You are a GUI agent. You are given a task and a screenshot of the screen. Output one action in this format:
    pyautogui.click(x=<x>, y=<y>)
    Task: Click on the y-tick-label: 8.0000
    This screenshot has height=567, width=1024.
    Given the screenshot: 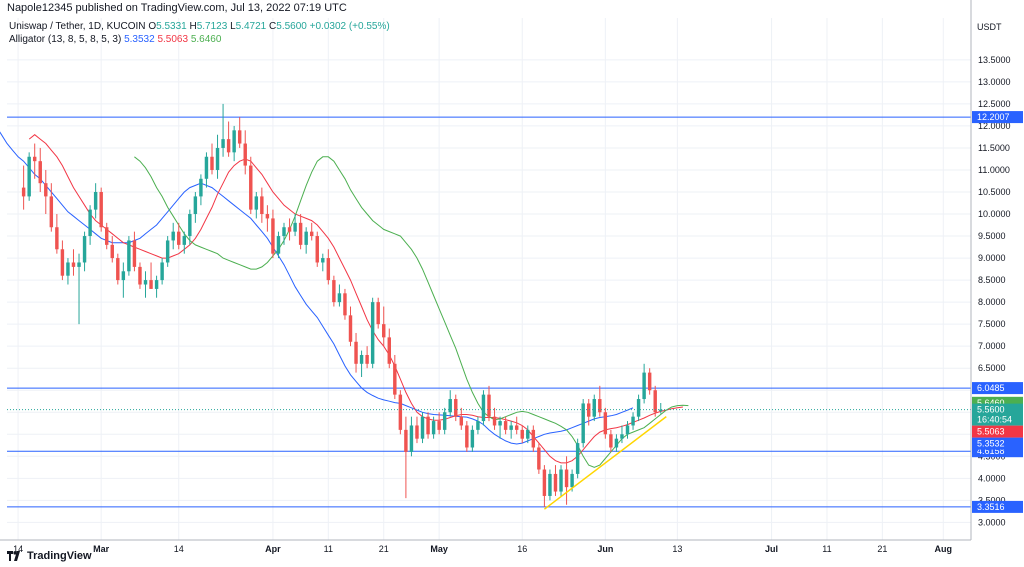 What is the action you would take?
    pyautogui.click(x=992, y=302)
    